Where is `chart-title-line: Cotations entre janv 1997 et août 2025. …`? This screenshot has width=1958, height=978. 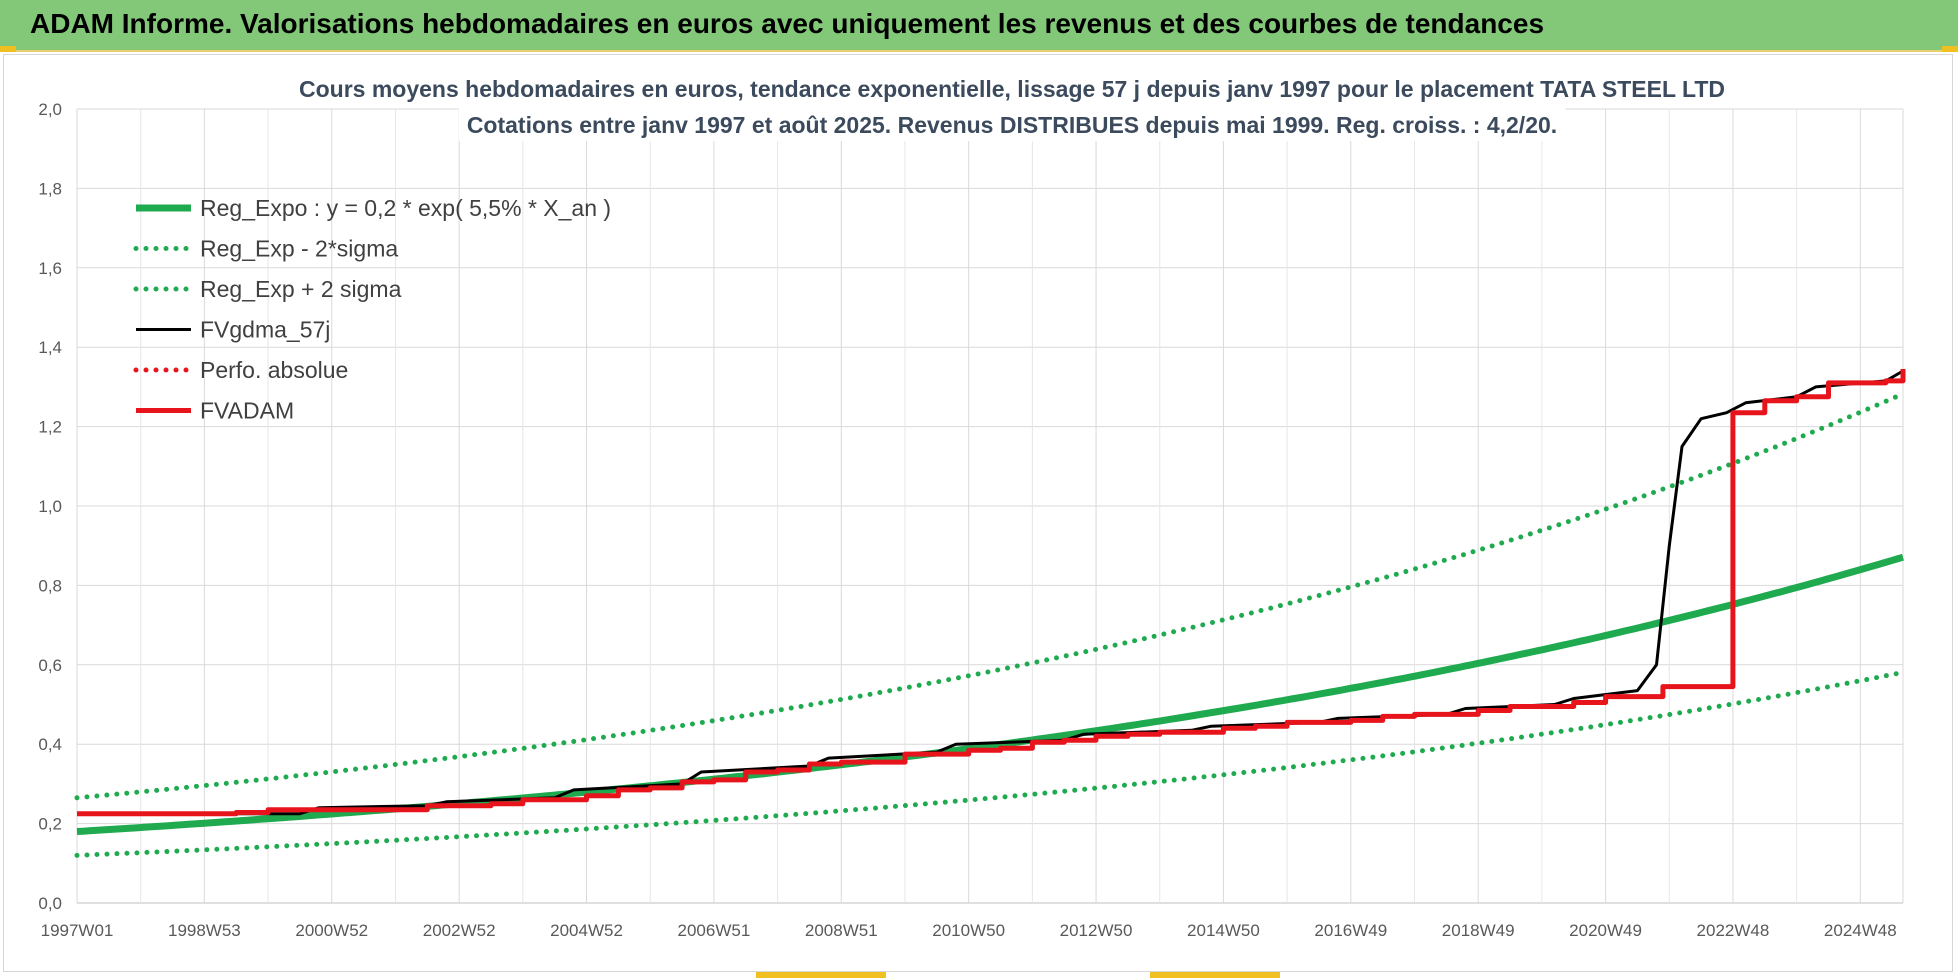 chart-title-line: Cotations entre janv 1997 et août 2025. … is located at coordinates (1012, 125).